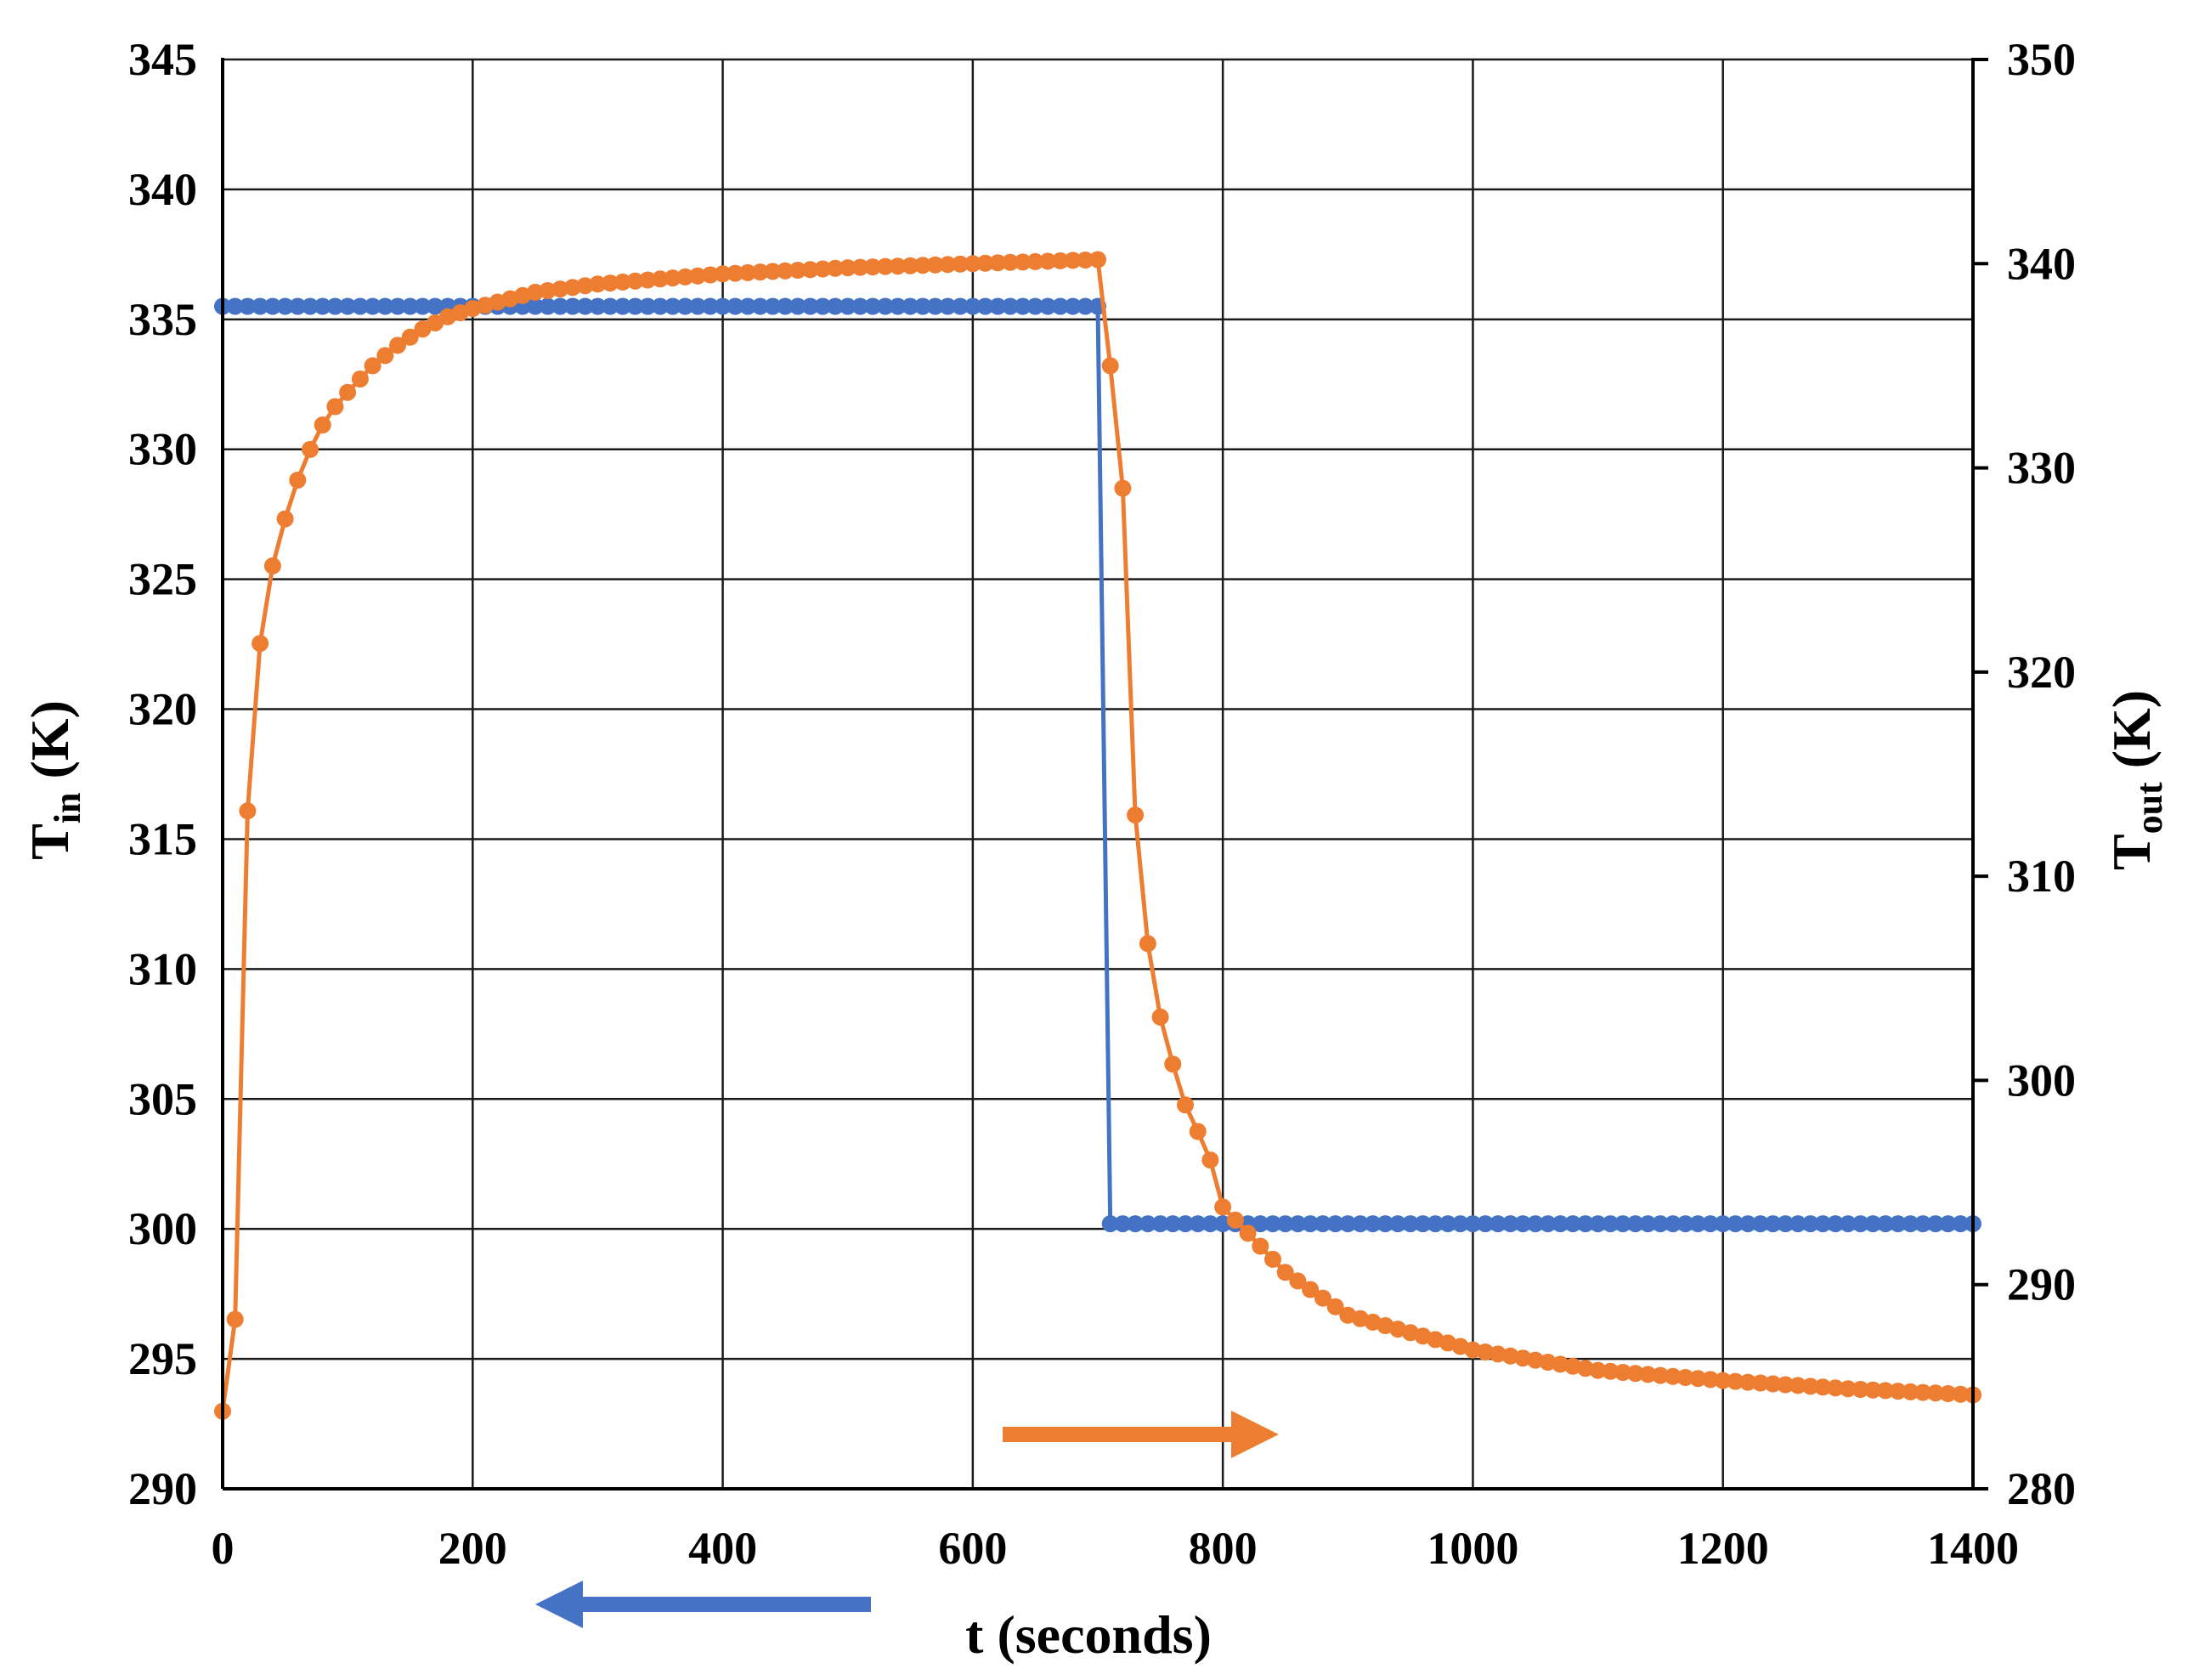  What do you see at coordinates (162, 1228) in the screenshot?
I see `y-left-tick-label: 300` at bounding box center [162, 1228].